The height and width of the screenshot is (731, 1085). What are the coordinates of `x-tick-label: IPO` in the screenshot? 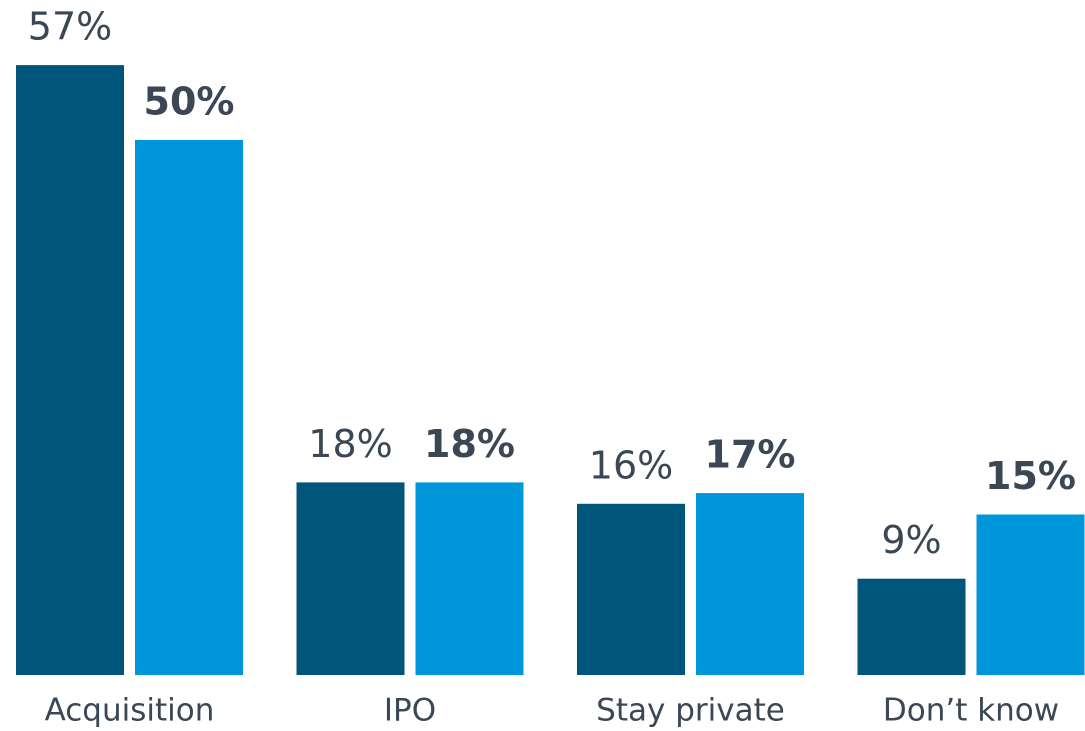 It's located at (410, 711).